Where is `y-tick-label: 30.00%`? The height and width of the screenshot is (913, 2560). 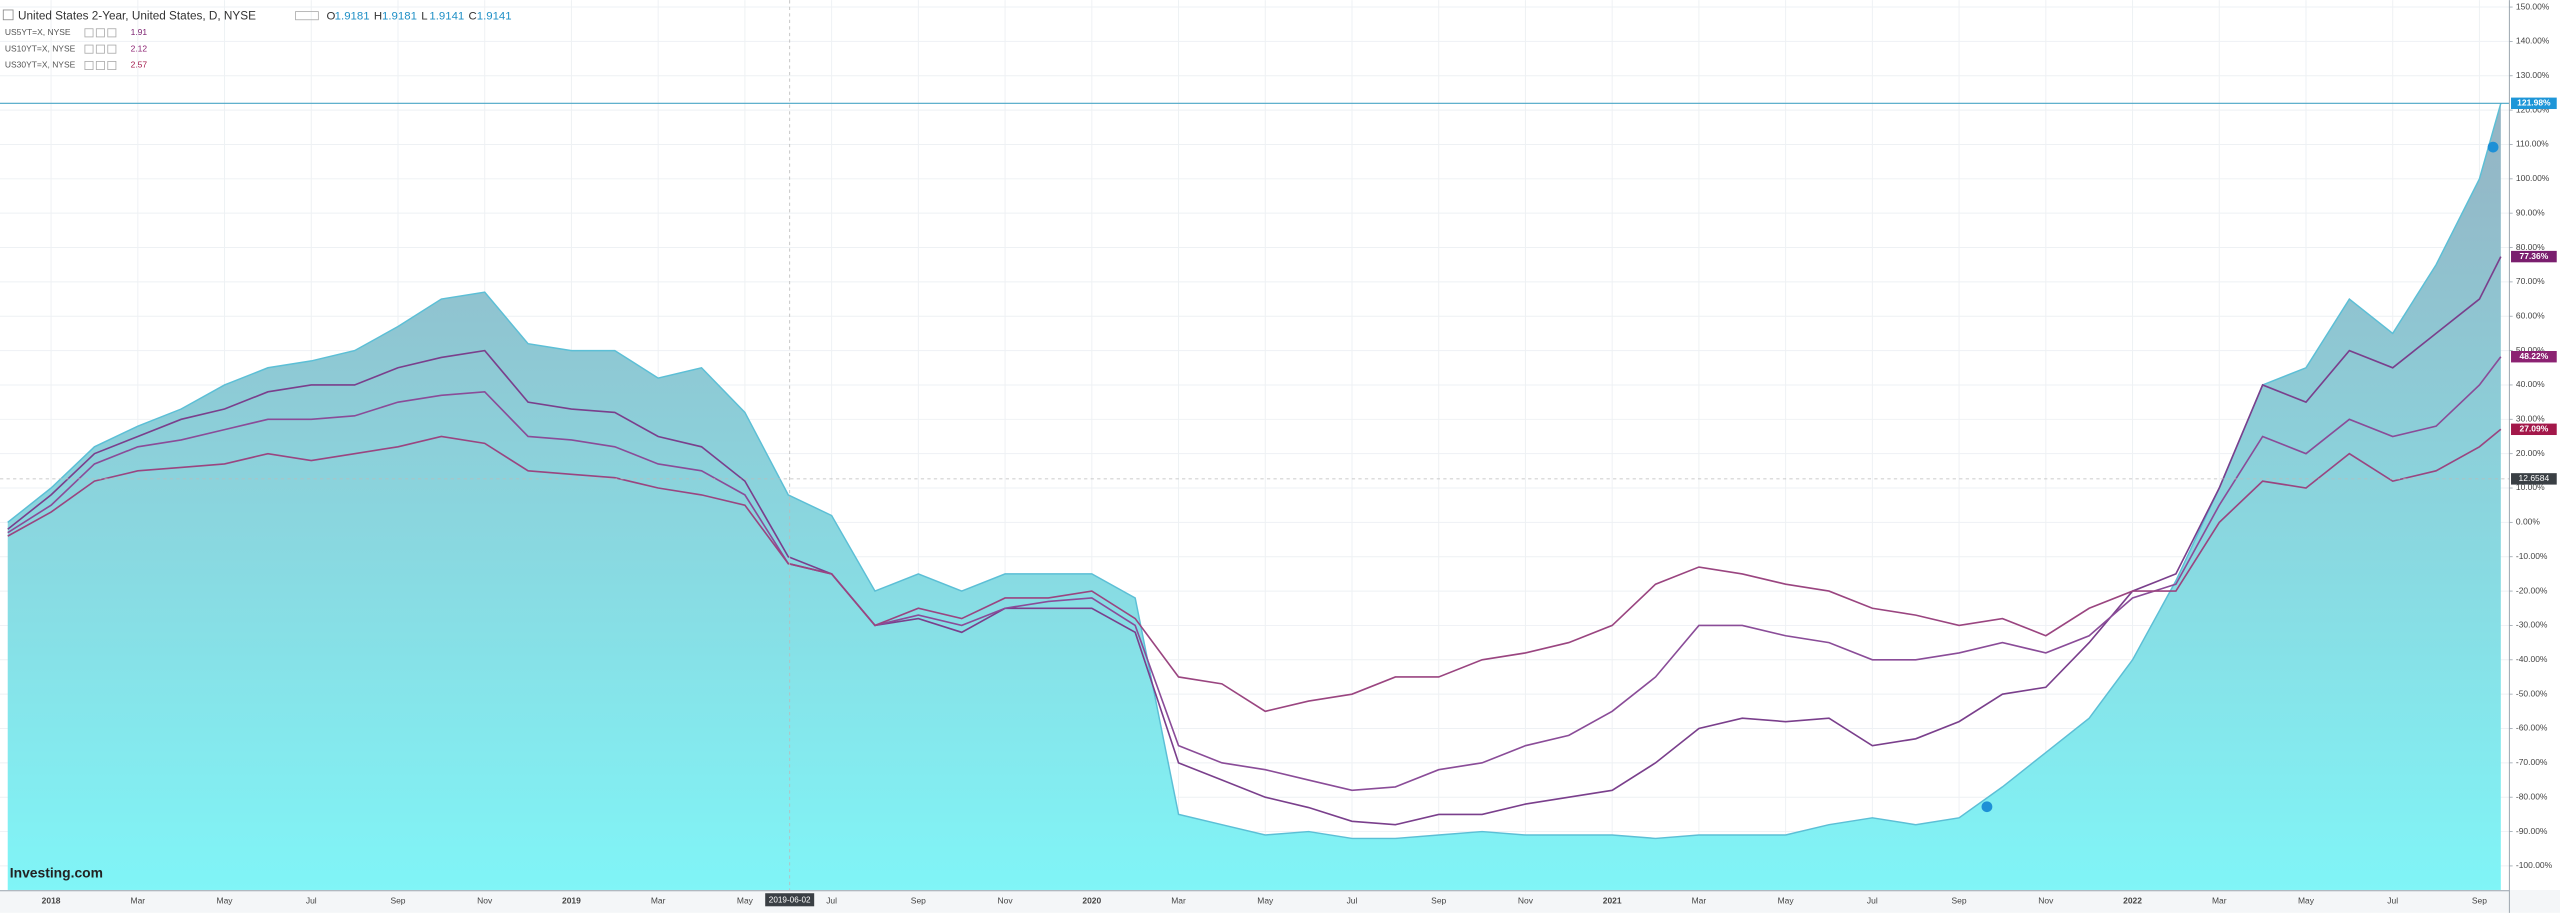 y-tick-label: 30.00% is located at coordinates (2530, 419).